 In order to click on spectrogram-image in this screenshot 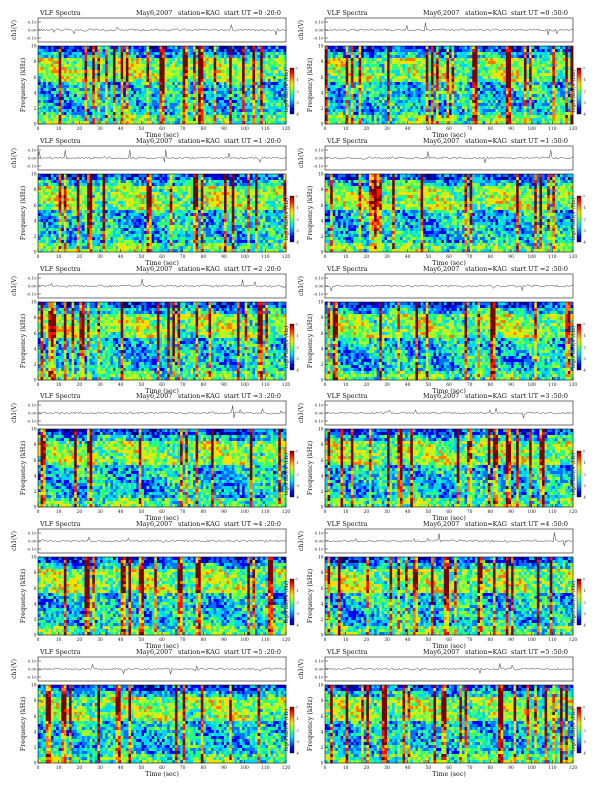, I will do `click(162, 468)`.